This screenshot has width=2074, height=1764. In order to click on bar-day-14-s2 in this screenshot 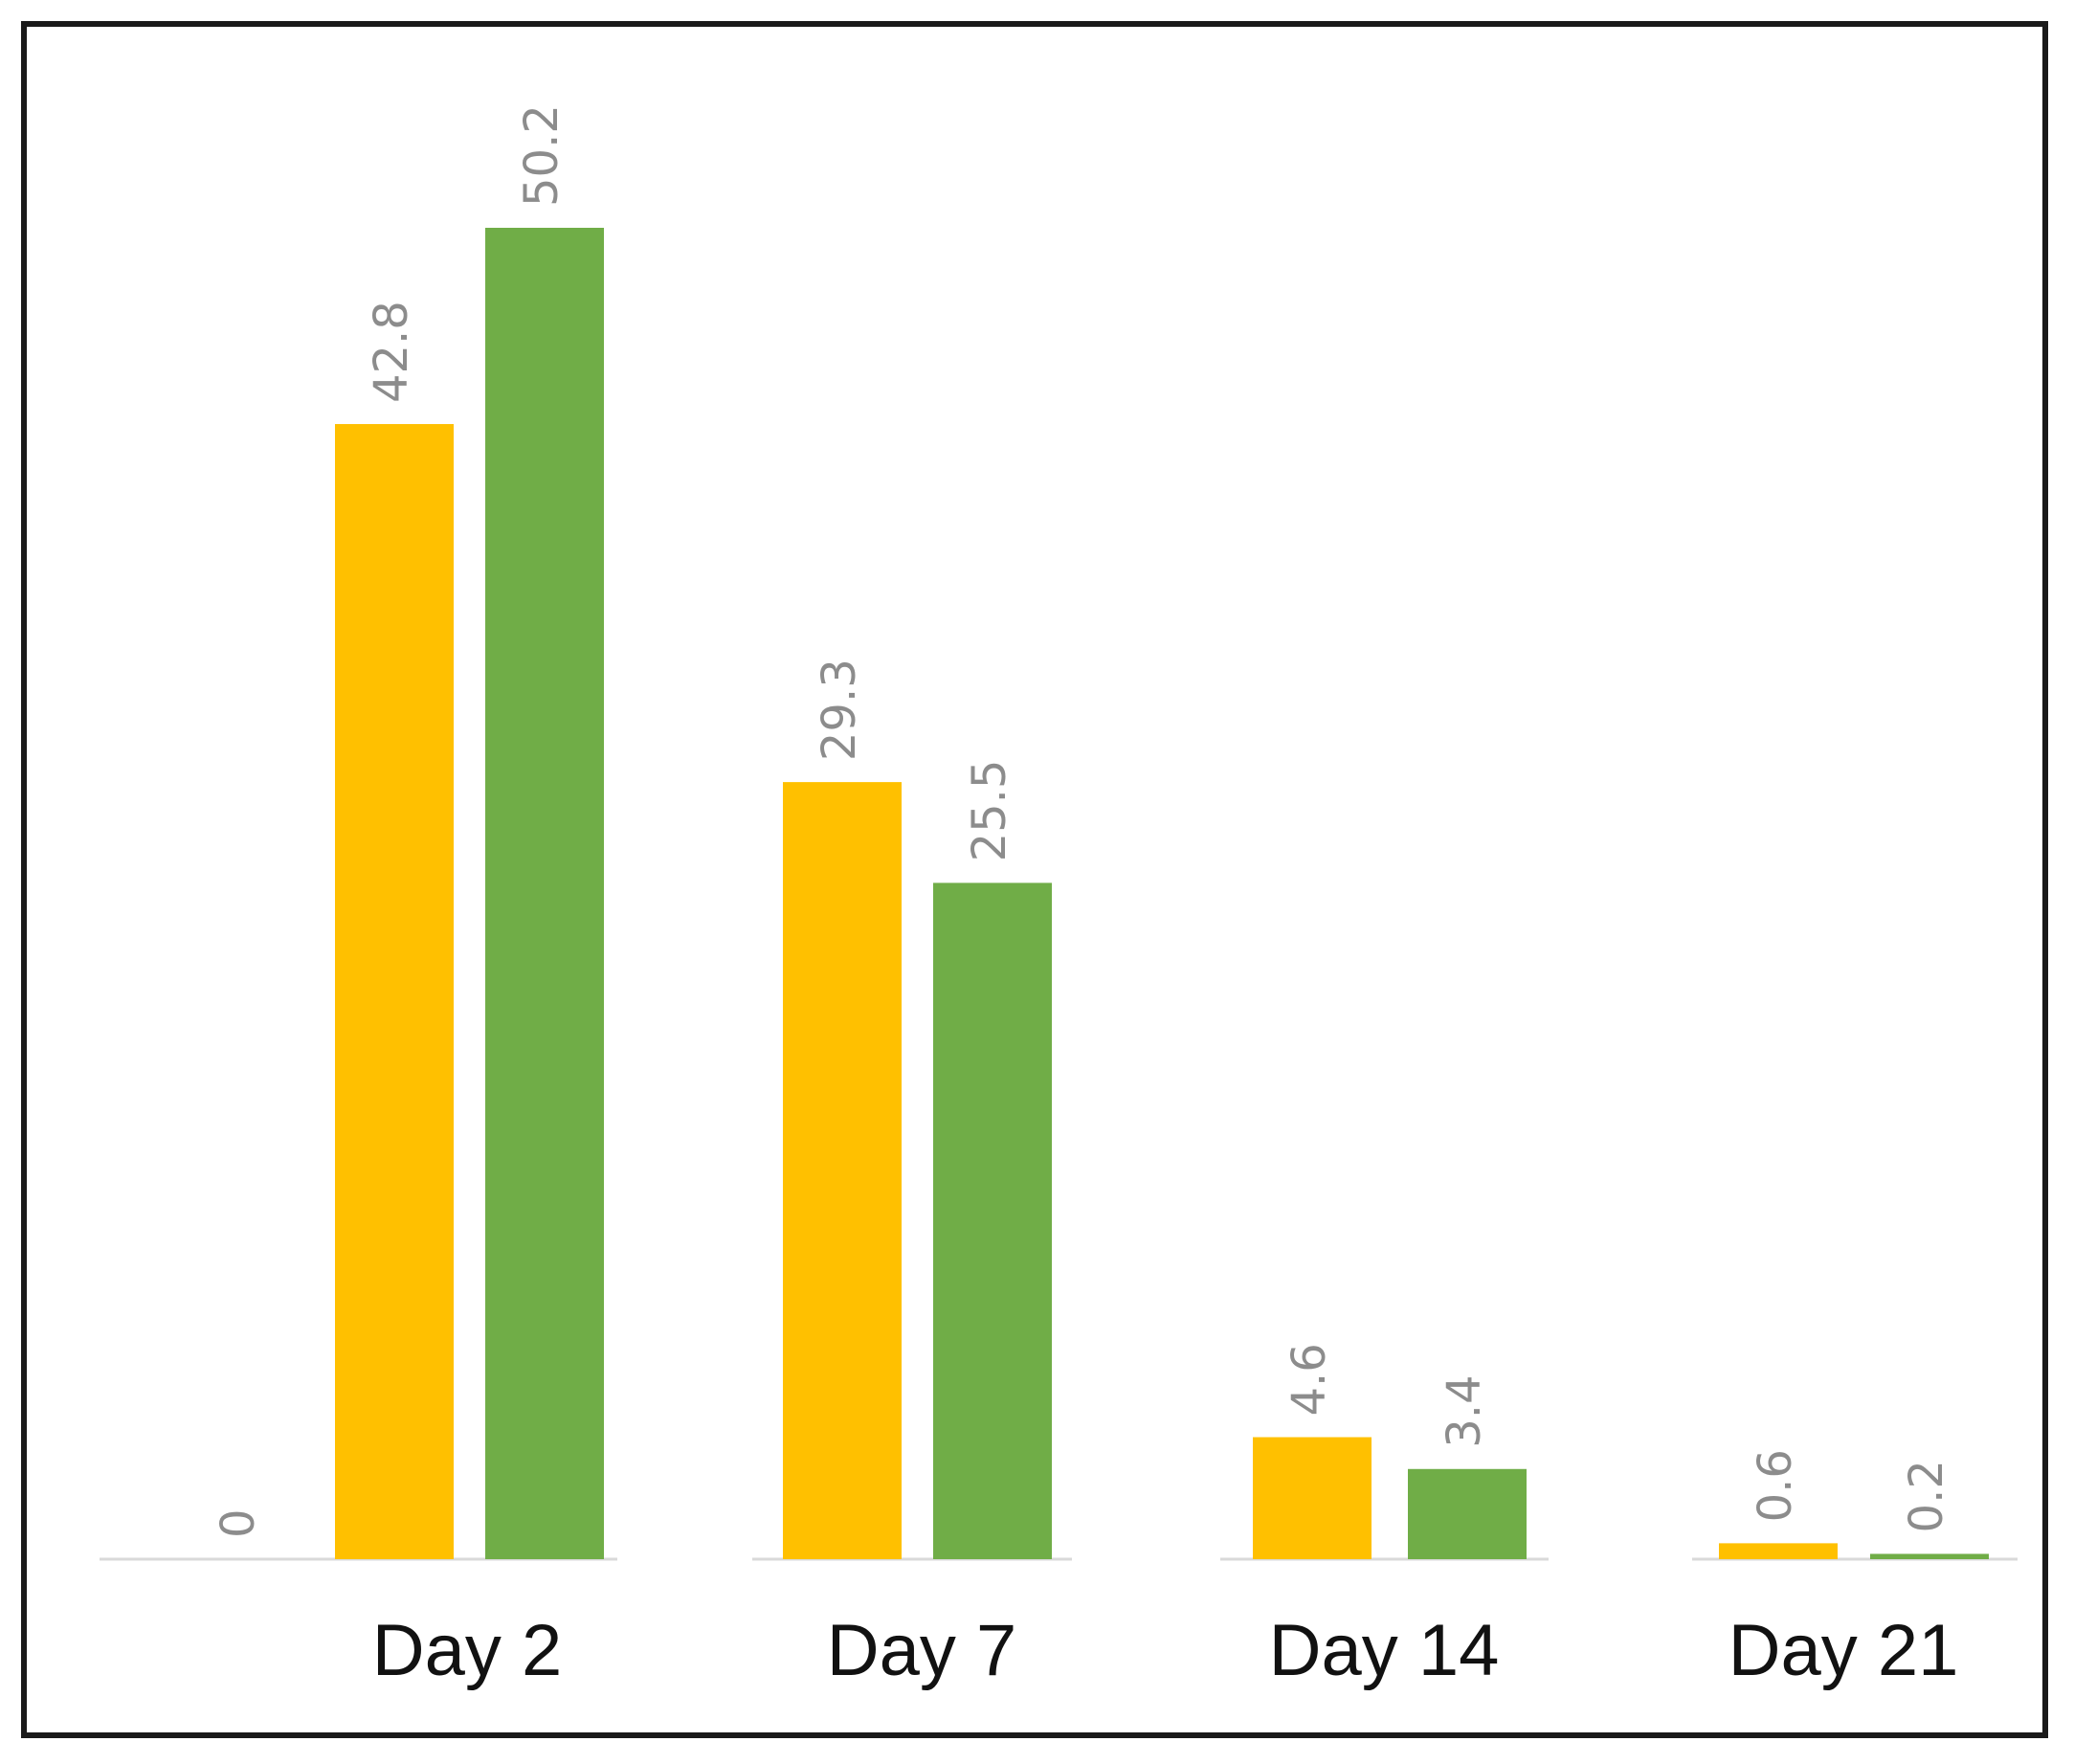, I will do `click(1313, 1498)`.